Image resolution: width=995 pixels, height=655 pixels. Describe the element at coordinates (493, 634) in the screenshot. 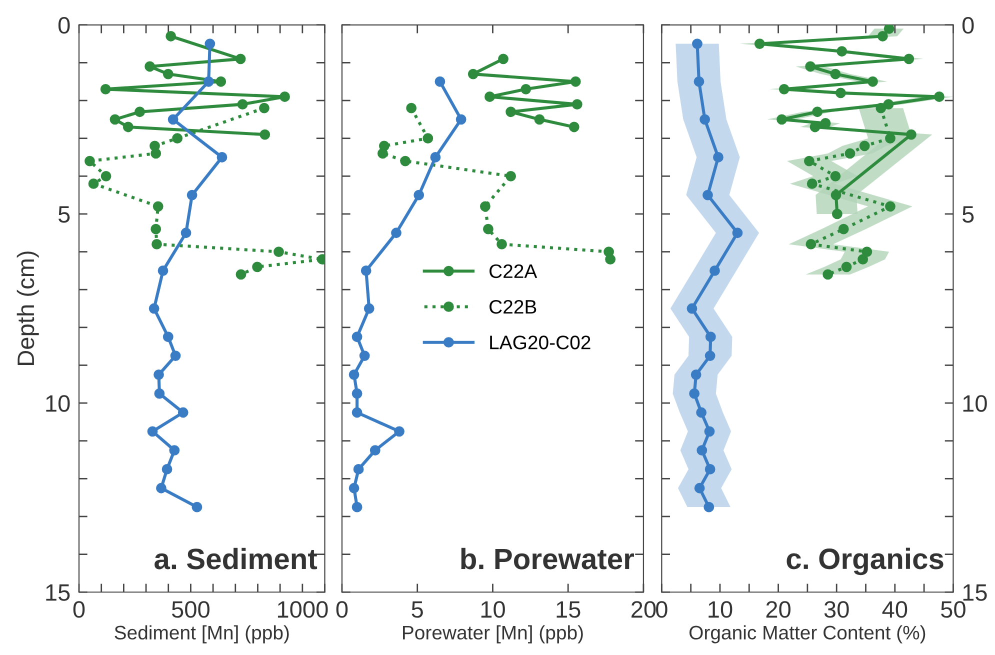

I see `x-axis-title: Porewater [Mn] (ppb)` at that location.